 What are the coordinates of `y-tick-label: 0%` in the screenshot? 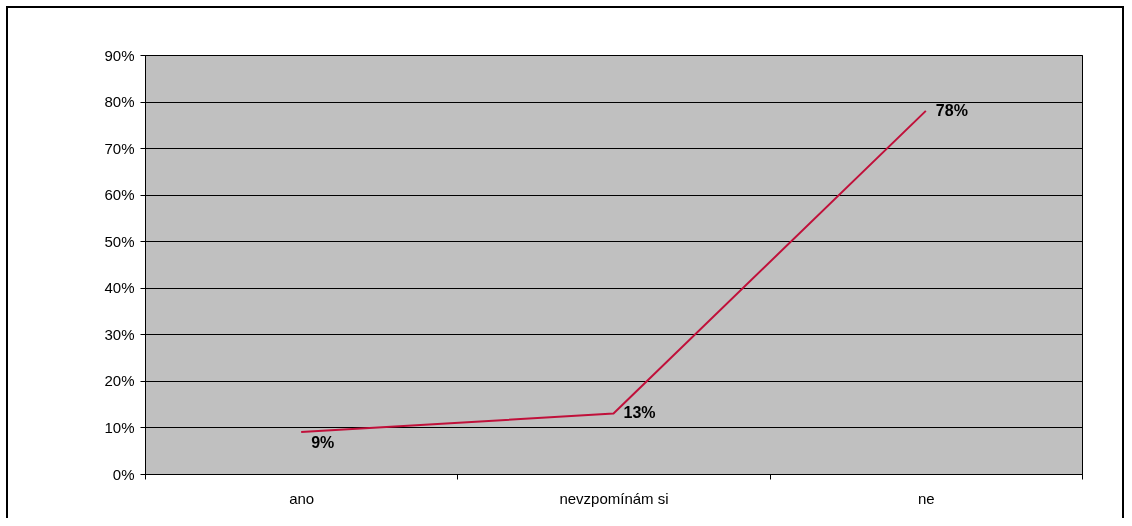 It's located at (123, 474).